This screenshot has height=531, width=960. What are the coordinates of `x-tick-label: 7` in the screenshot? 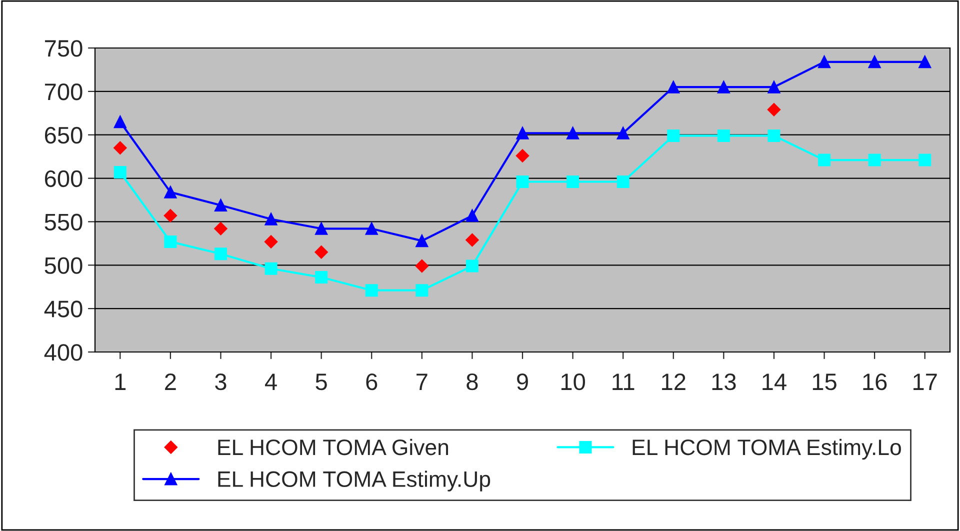 It's located at (422, 382).